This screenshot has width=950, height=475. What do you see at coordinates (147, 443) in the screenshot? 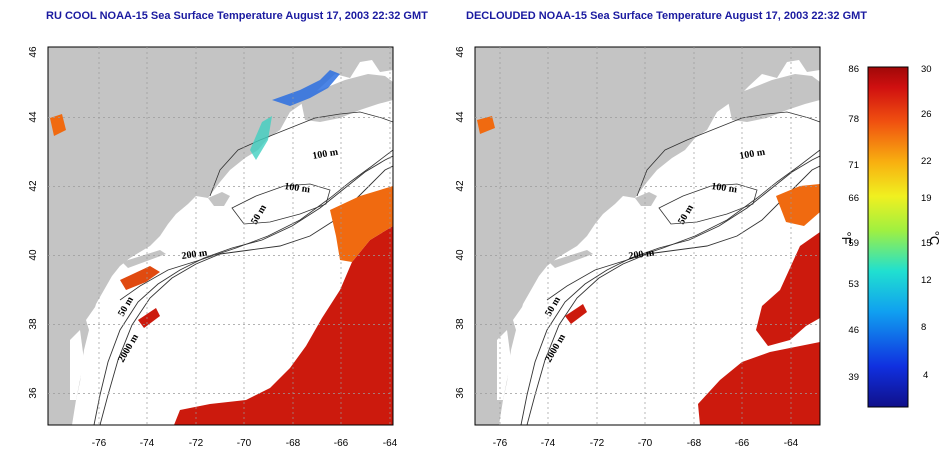
I see `left-lon-label-74: -74` at bounding box center [147, 443].